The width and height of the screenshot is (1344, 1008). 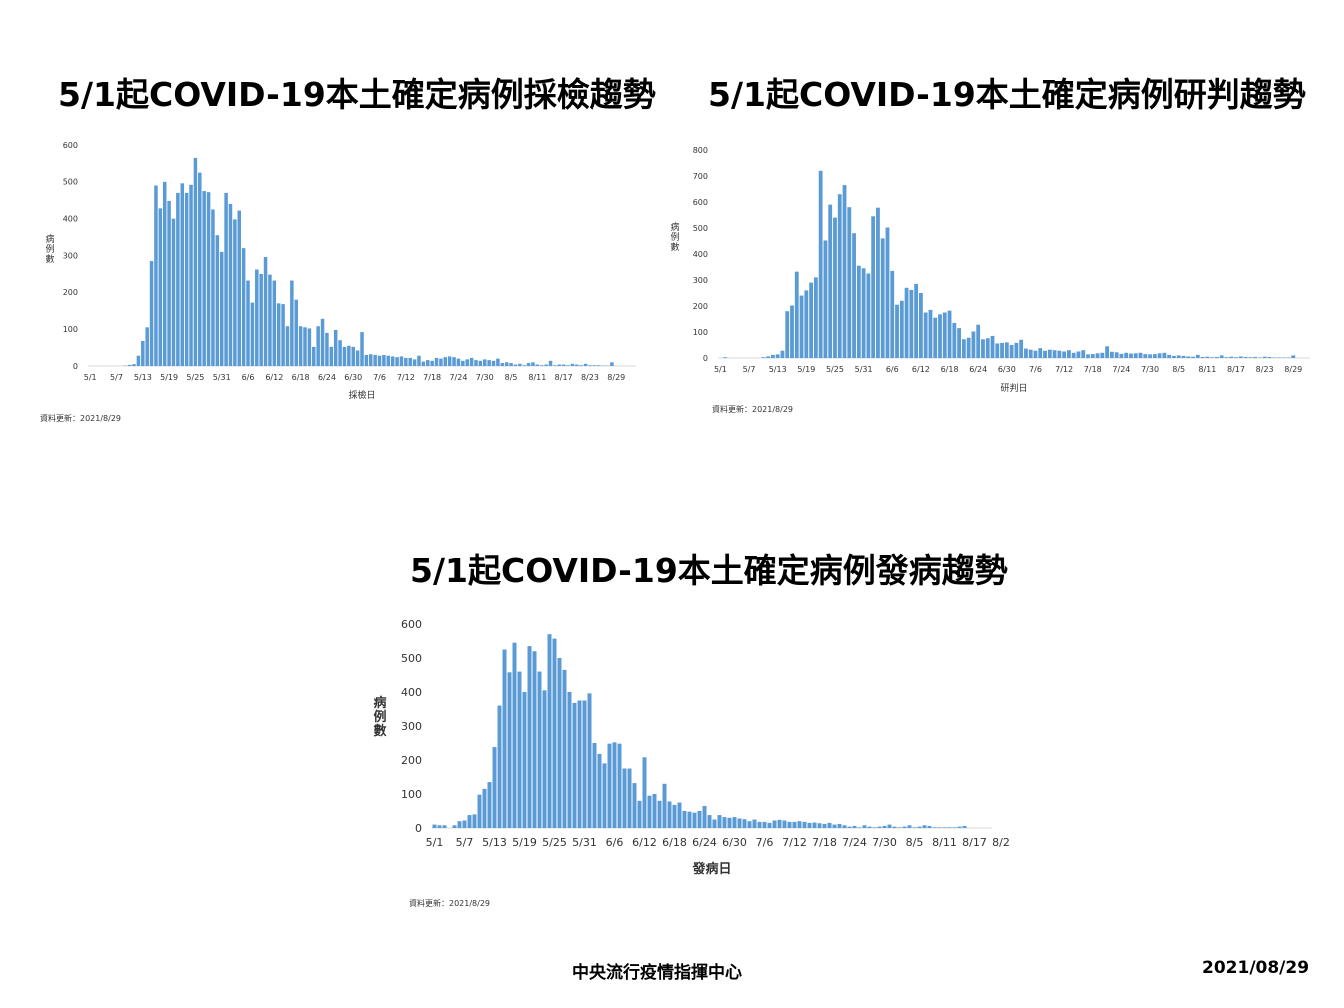 I want to click on x-tick-label: 7/18, so click(x=824, y=842).